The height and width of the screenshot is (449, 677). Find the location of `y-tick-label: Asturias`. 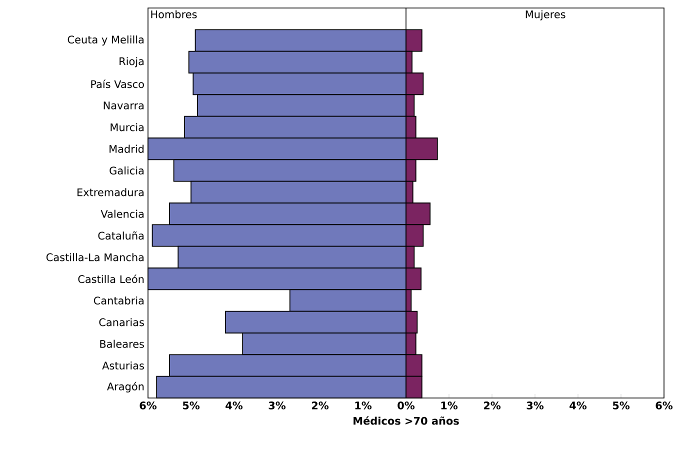

y-tick-label: Asturias is located at coordinates (123, 365).